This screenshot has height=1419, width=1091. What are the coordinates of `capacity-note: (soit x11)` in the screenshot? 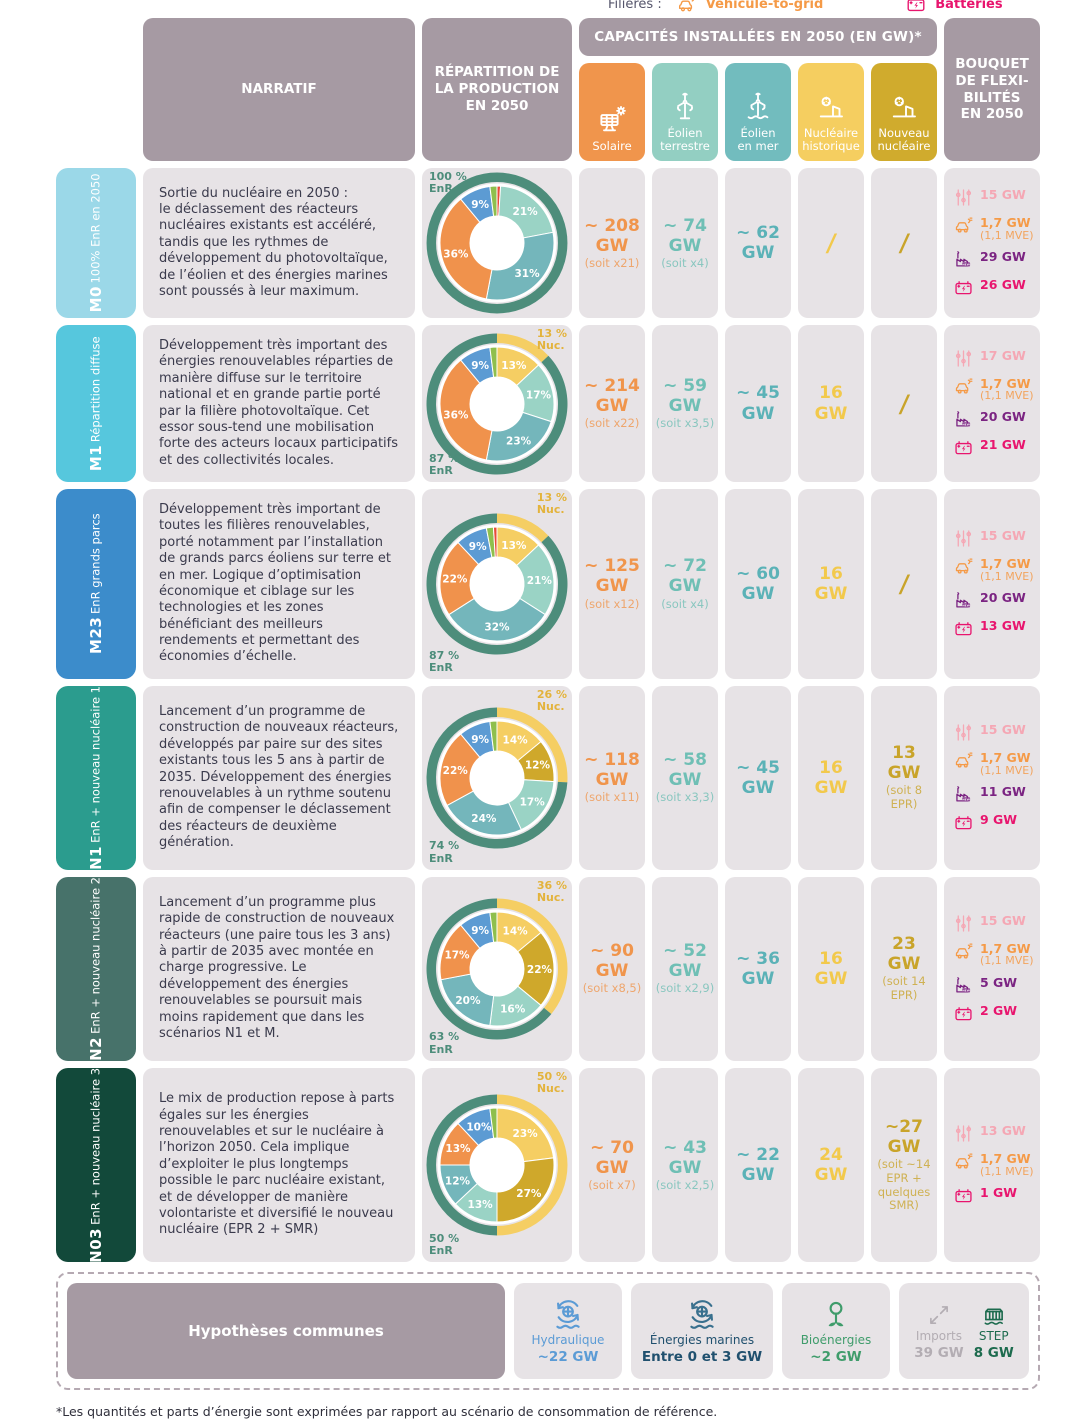 It's located at (612, 797).